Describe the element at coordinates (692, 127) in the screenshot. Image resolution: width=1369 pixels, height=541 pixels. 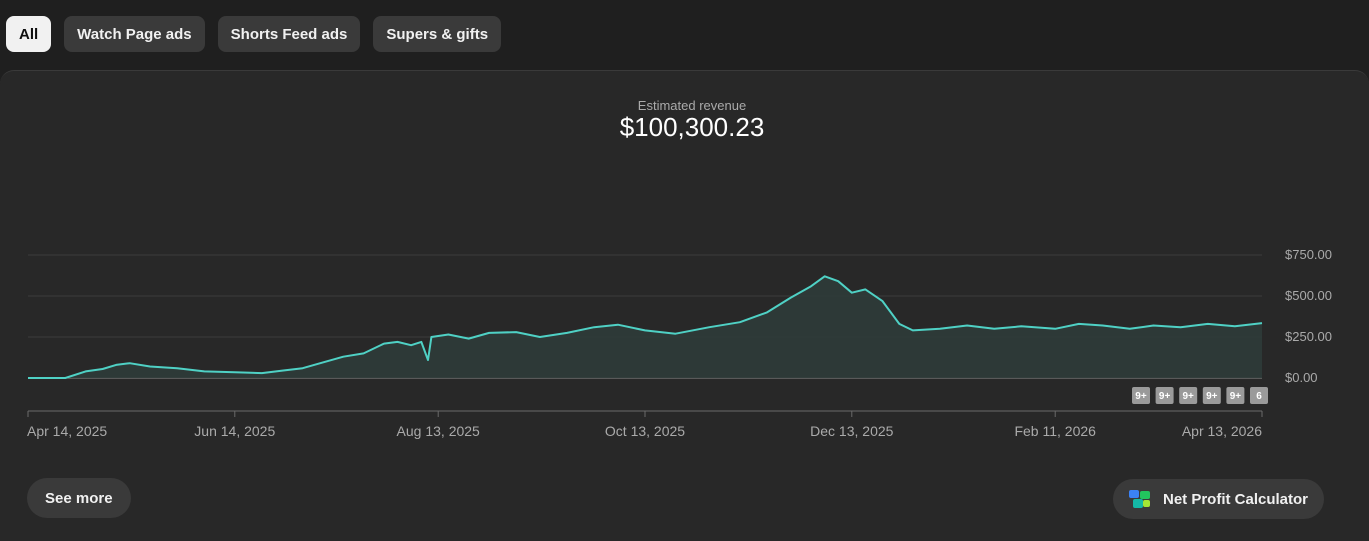
I see `metric-value: $100,300.23` at that location.